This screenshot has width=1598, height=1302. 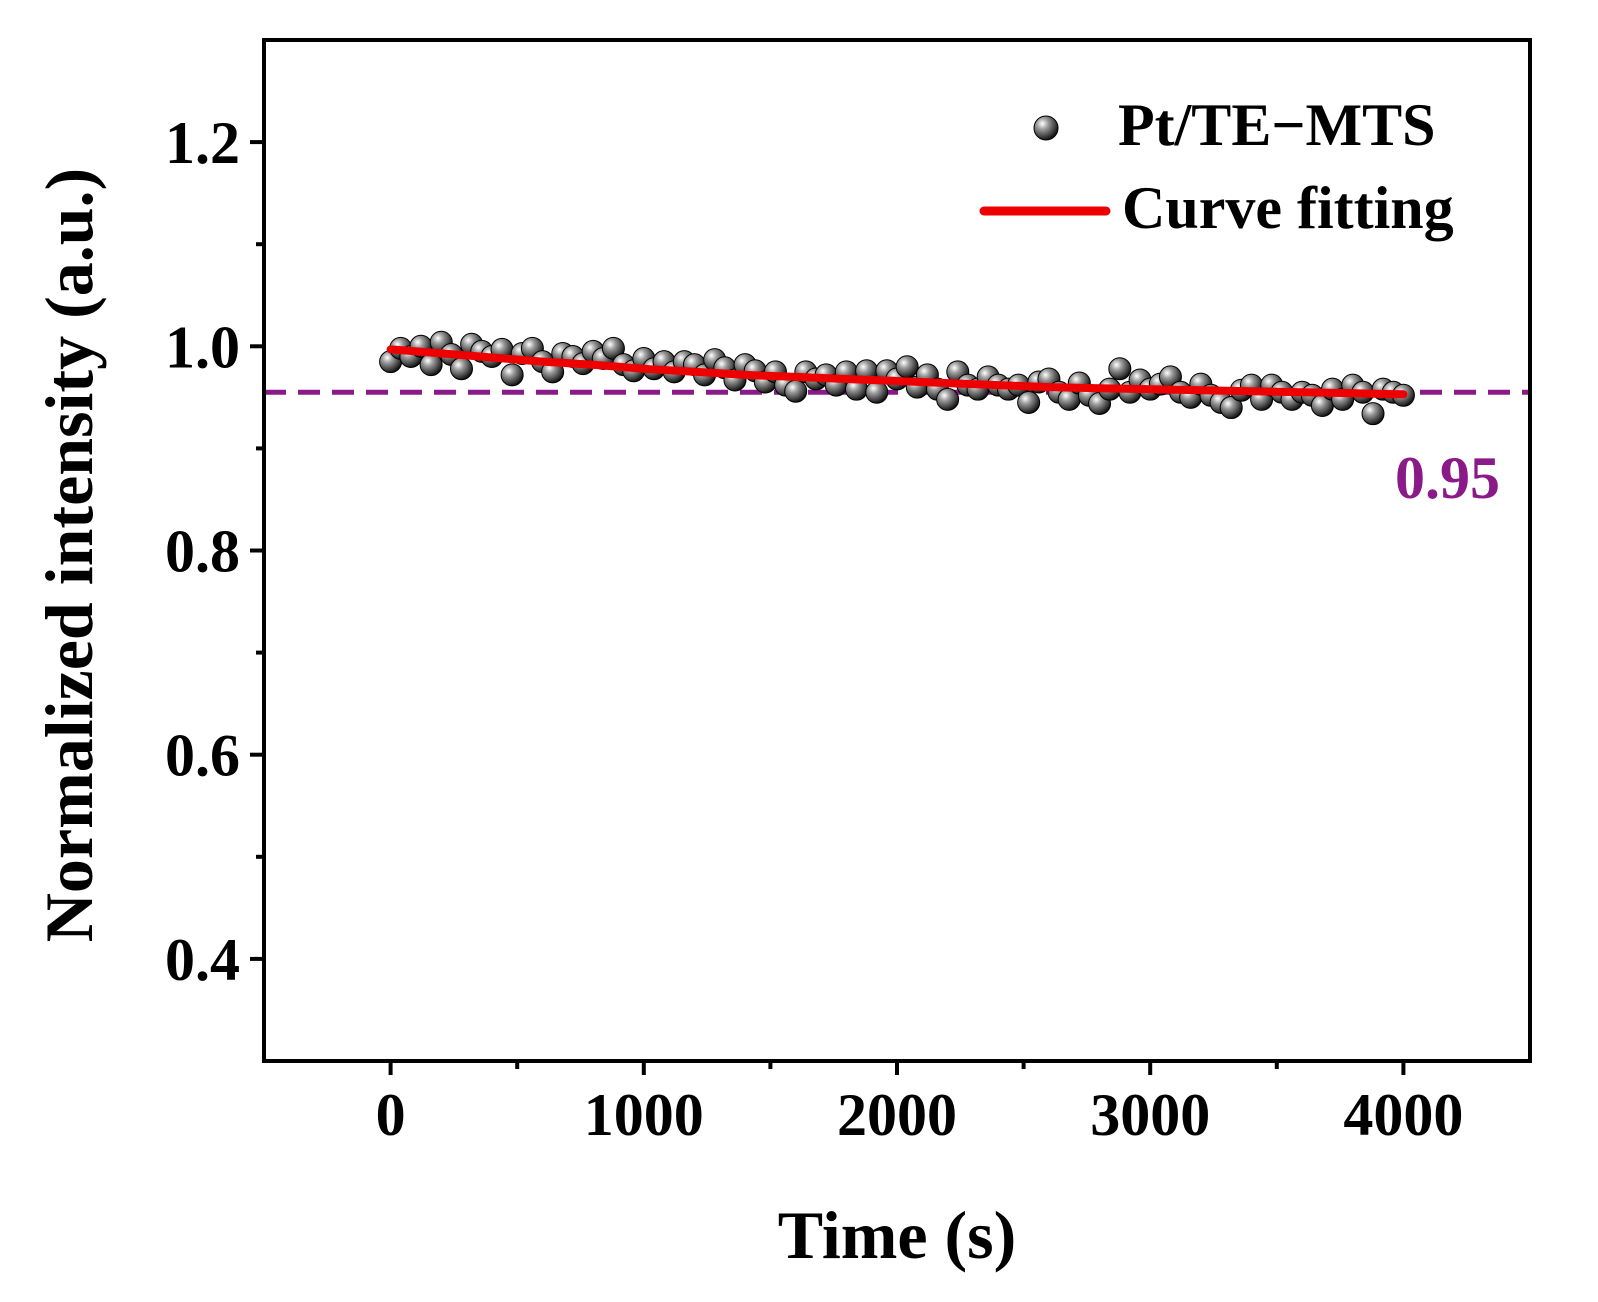 What do you see at coordinates (1288, 208) in the screenshot?
I see `legend-label-fit: Curve fitting` at bounding box center [1288, 208].